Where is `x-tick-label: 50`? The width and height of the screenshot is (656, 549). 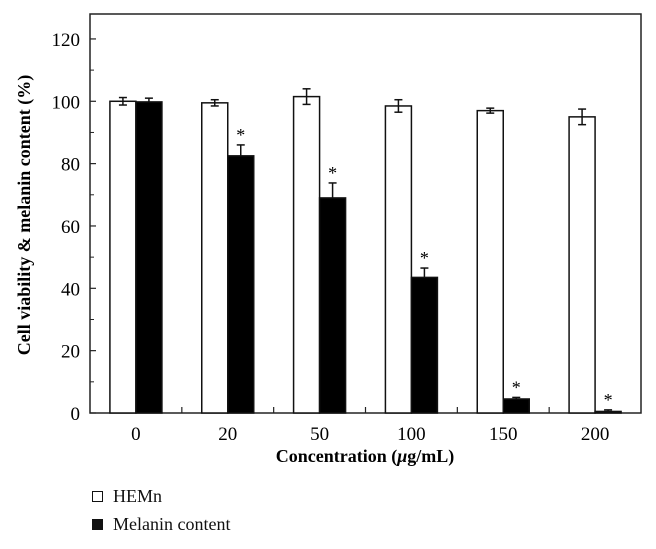 x-tick-label: 50 is located at coordinates (319, 434).